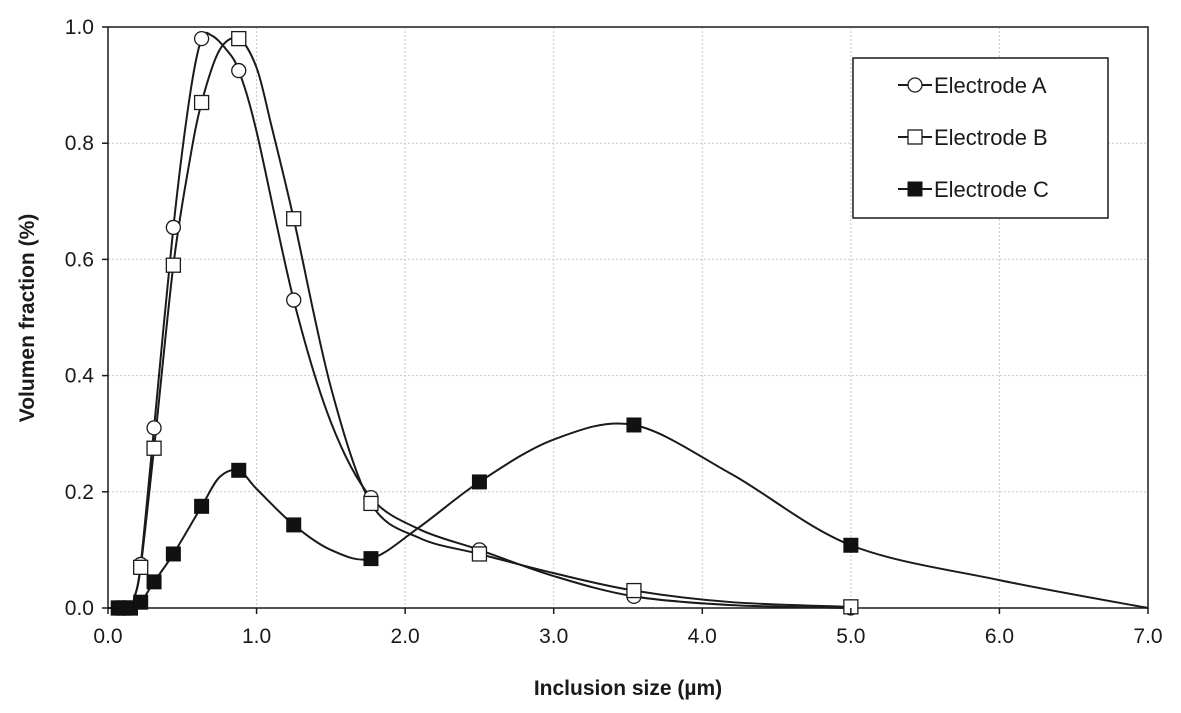 The height and width of the screenshot is (713, 1181). What do you see at coordinates (999, 636) in the screenshot?
I see `x-tick-label: 6.0` at bounding box center [999, 636].